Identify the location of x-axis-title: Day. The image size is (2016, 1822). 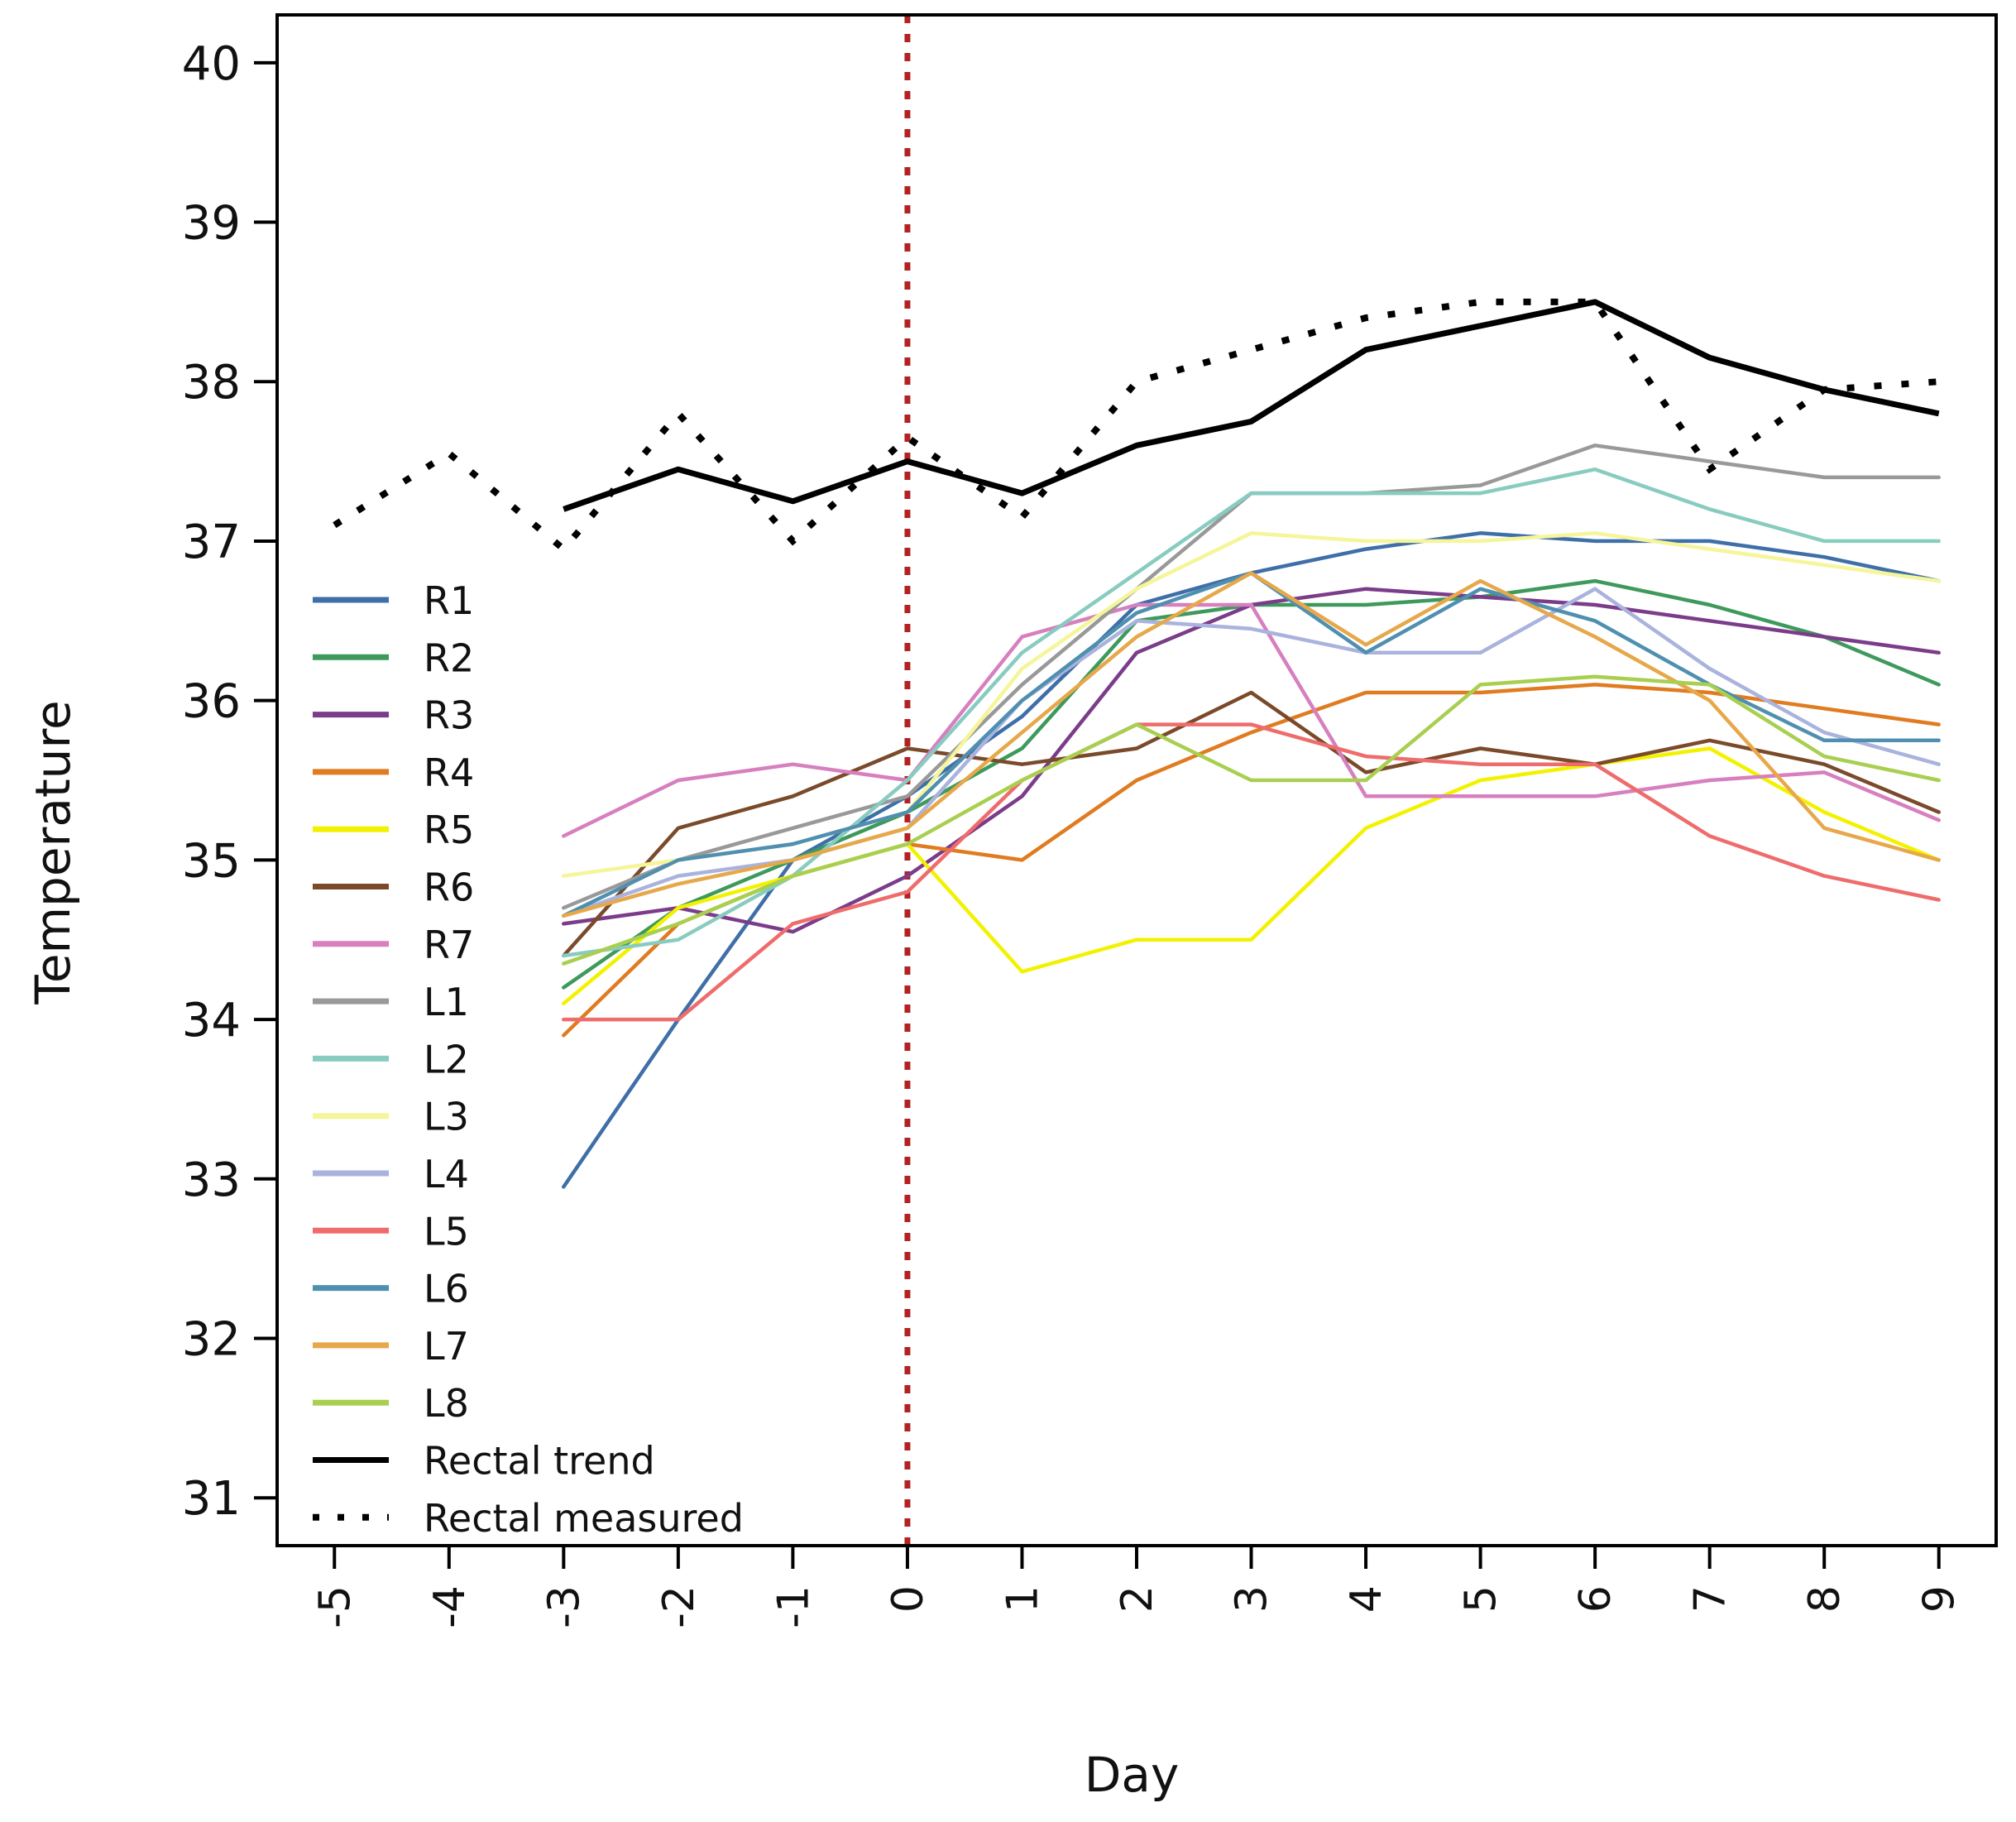
(1132, 1775).